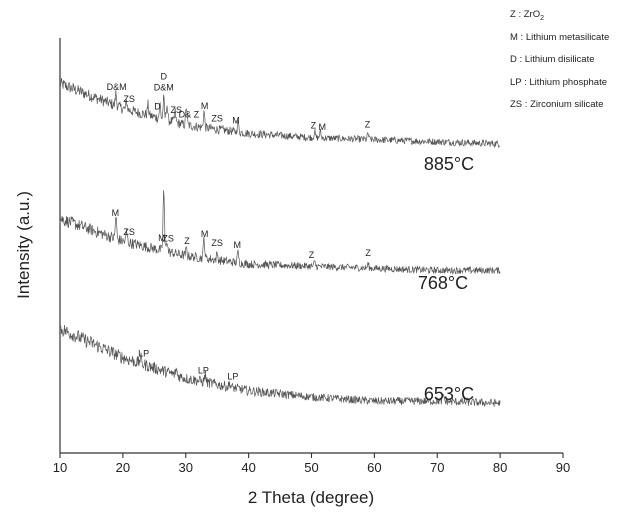 The height and width of the screenshot is (513, 623). What do you see at coordinates (449, 394) in the screenshot?
I see `series-label: 653°C` at bounding box center [449, 394].